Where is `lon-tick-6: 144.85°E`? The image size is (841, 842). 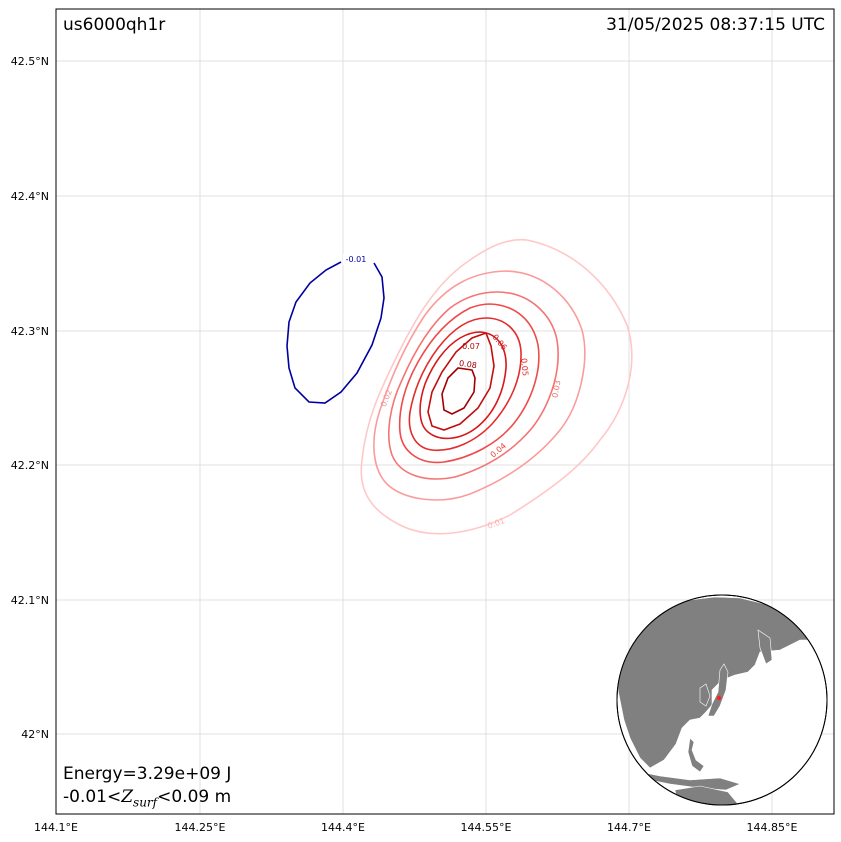
lon-tick-6: 144.85°E is located at coordinates (772, 827).